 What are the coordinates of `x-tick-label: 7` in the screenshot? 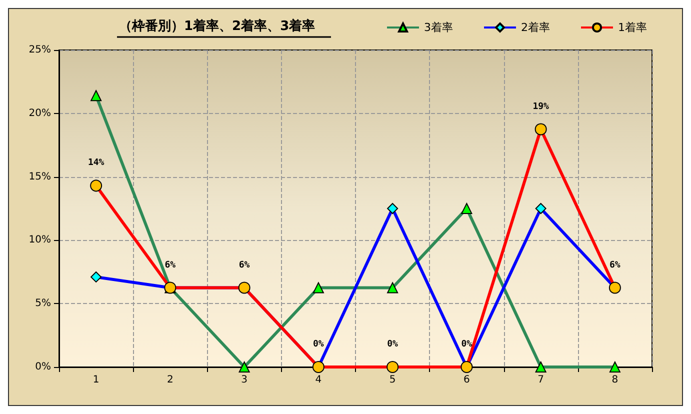 It's located at (541, 380).